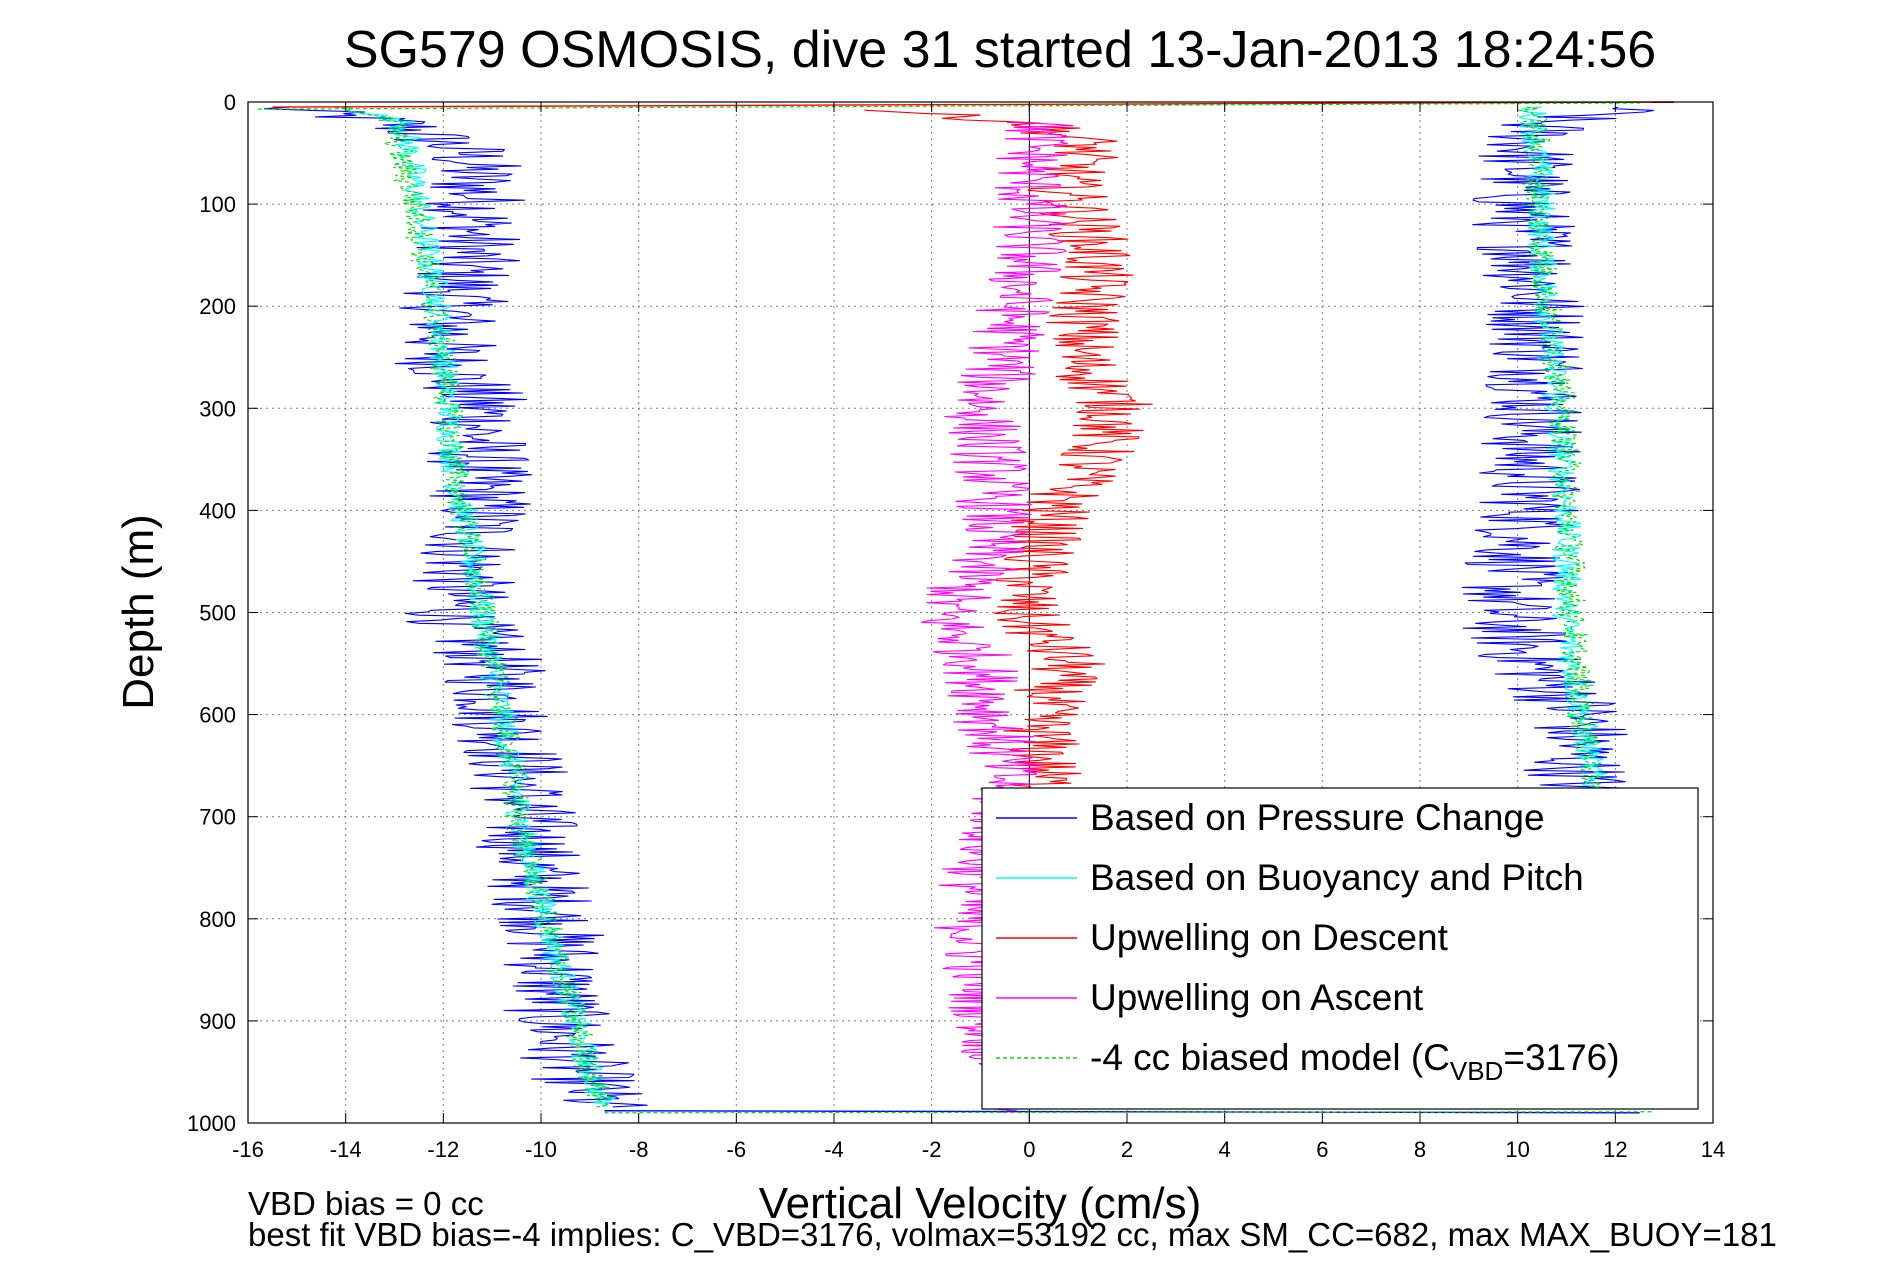 The height and width of the screenshot is (1267, 1891). I want to click on y-axis-label: Depth (m), so click(138, 612).